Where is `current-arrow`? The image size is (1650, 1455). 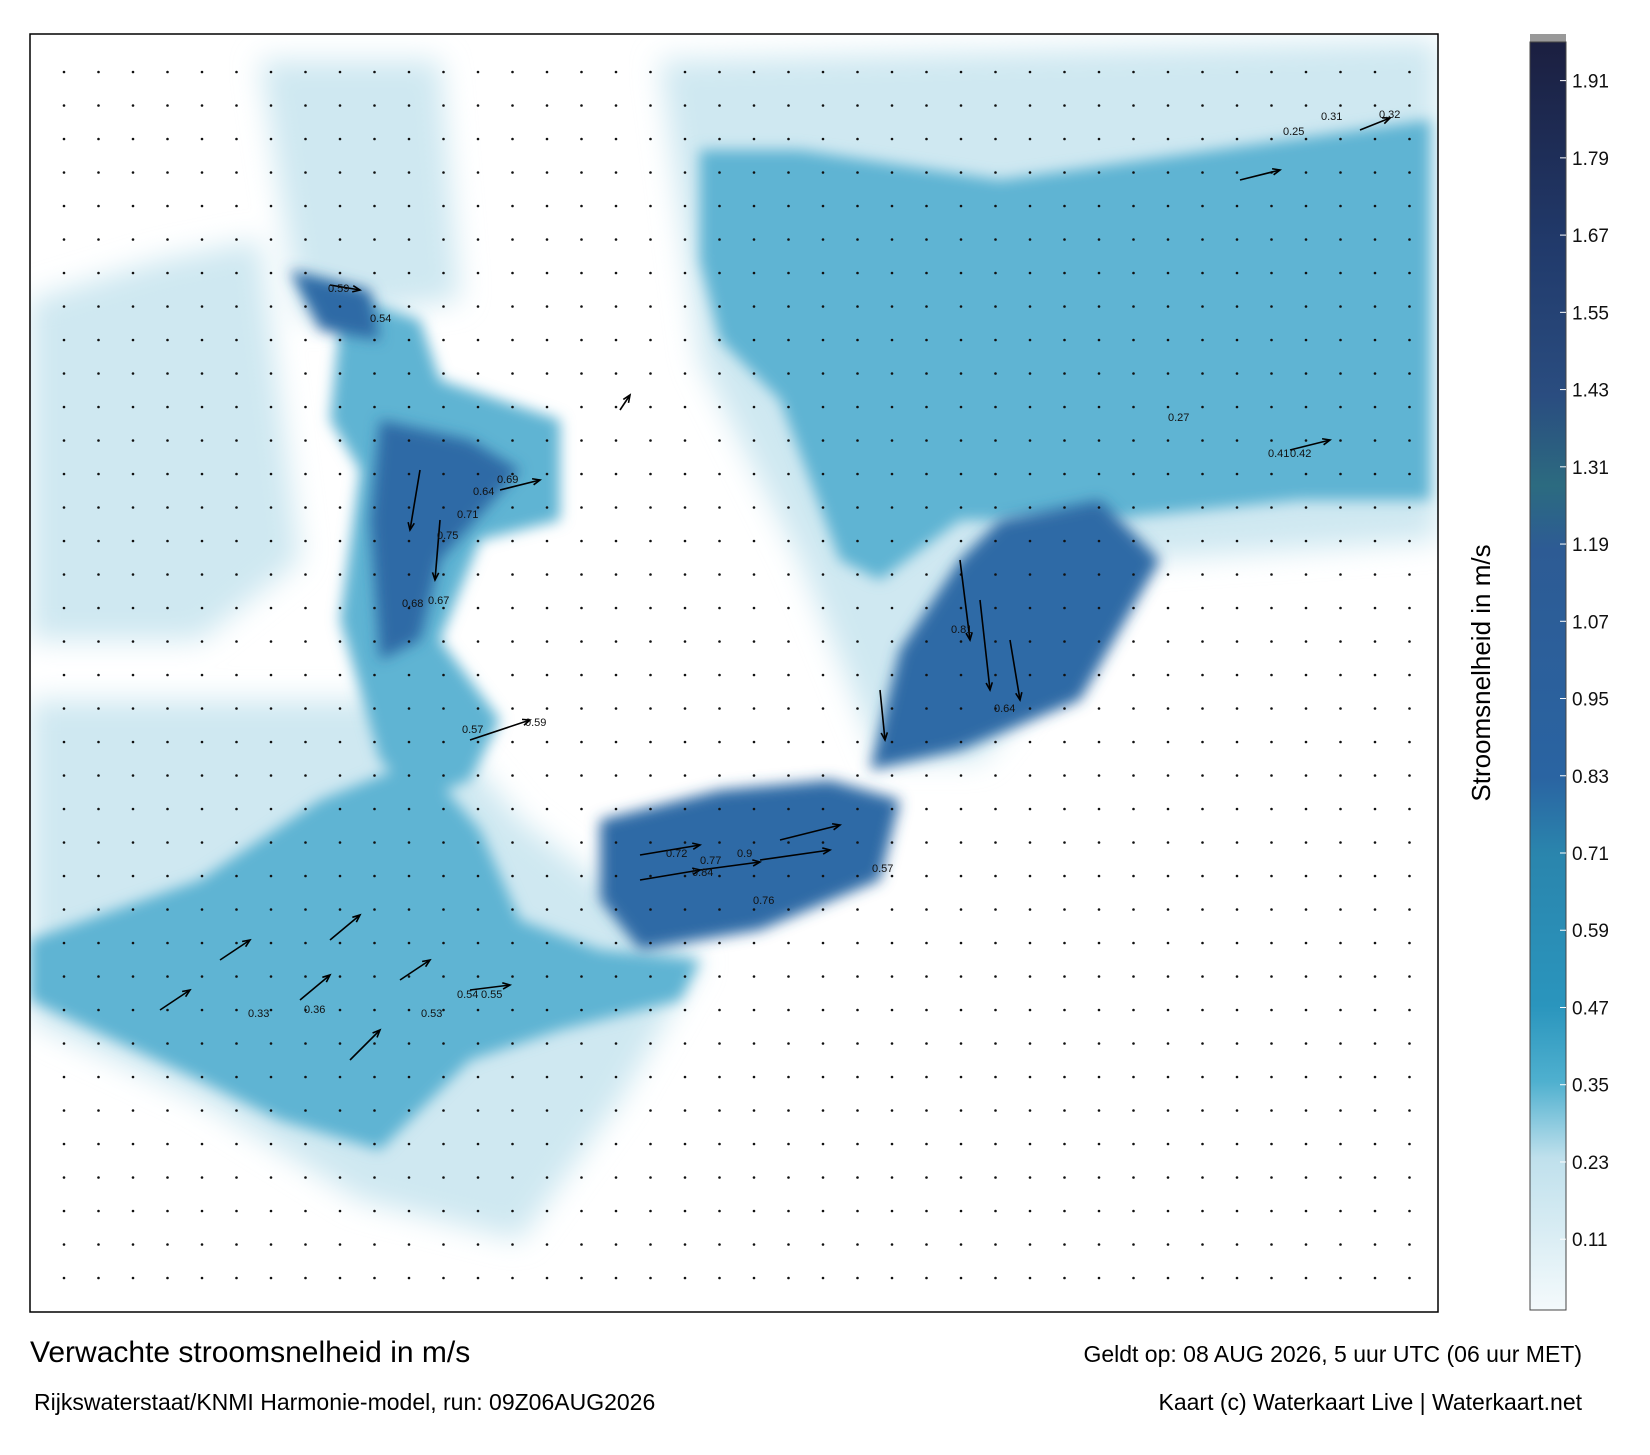 current-arrow is located at coordinates (730, 866).